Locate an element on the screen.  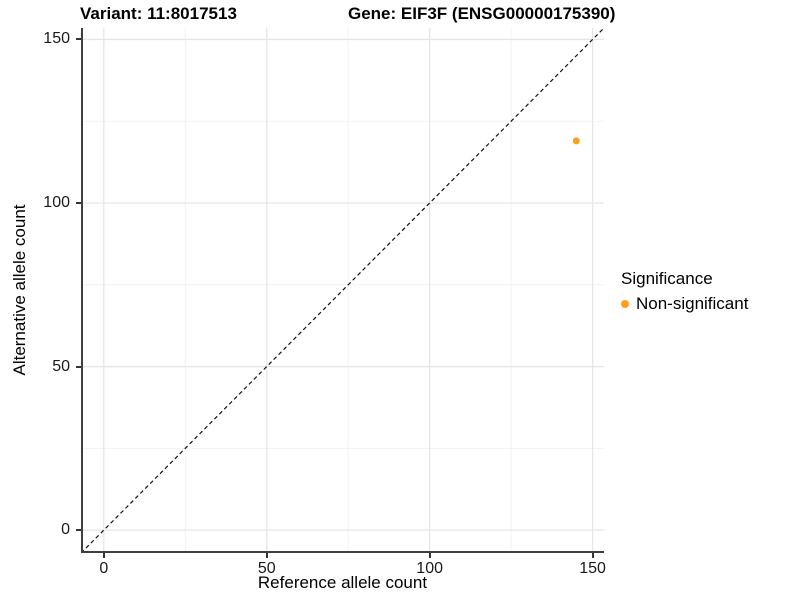
x-tick-label: 0 is located at coordinates (104, 568).